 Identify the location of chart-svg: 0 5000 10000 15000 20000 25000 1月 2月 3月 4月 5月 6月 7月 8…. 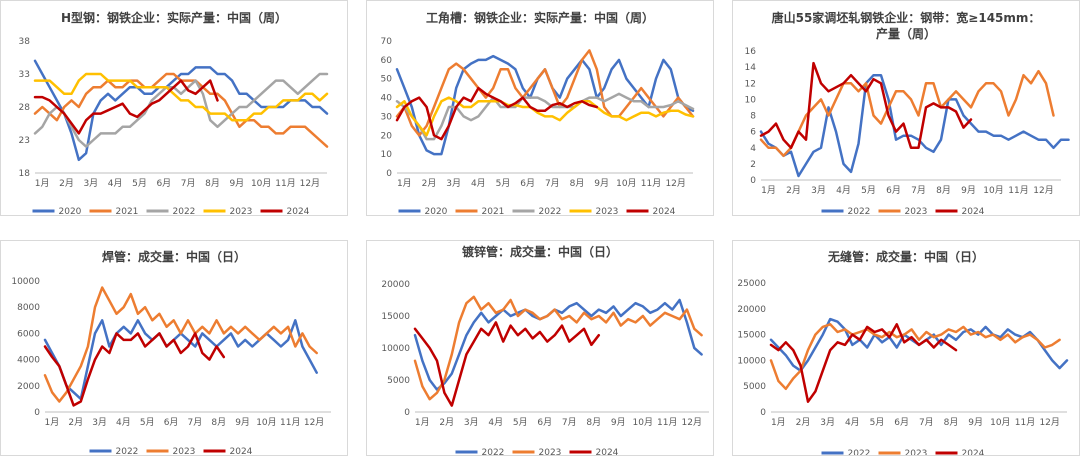
(903, 367).